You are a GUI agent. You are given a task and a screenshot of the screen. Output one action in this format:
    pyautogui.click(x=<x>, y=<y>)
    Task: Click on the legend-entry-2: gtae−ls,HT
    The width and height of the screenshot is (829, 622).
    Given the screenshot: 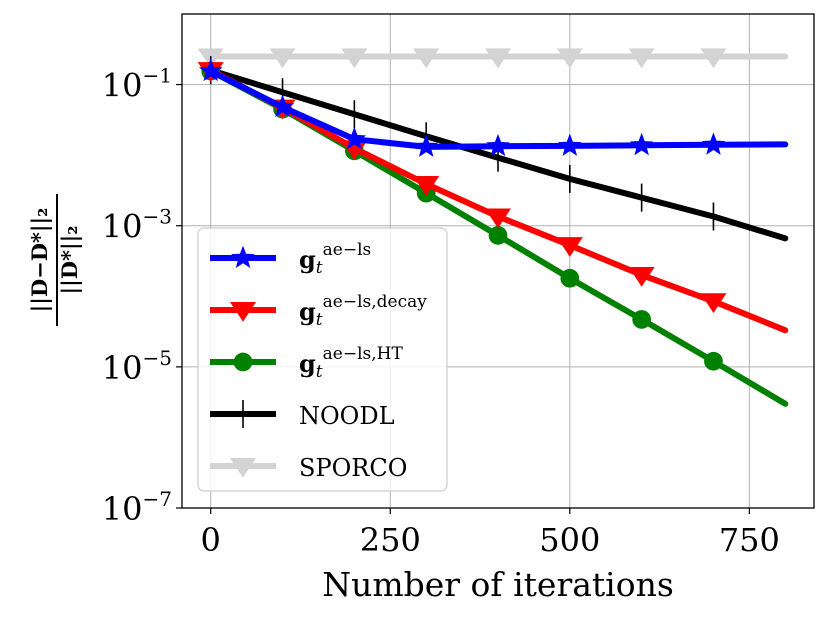 What is the action you would take?
    pyautogui.click(x=306, y=363)
    